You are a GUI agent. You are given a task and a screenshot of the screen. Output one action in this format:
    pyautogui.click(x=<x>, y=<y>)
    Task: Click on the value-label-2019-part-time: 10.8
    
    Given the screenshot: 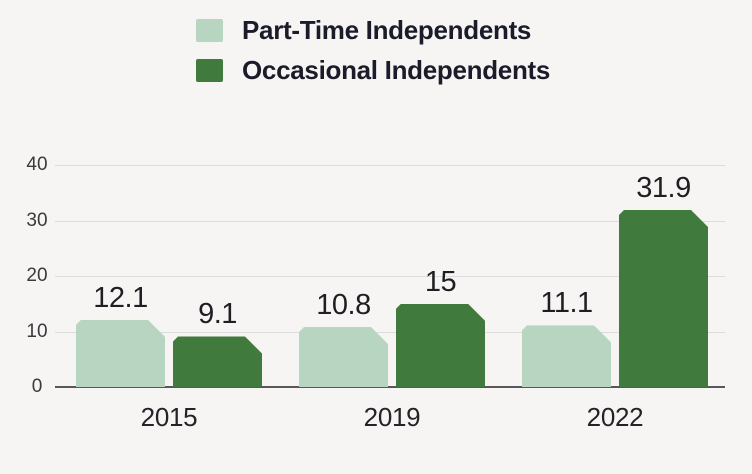 What is the action you would take?
    pyautogui.click(x=343, y=305)
    